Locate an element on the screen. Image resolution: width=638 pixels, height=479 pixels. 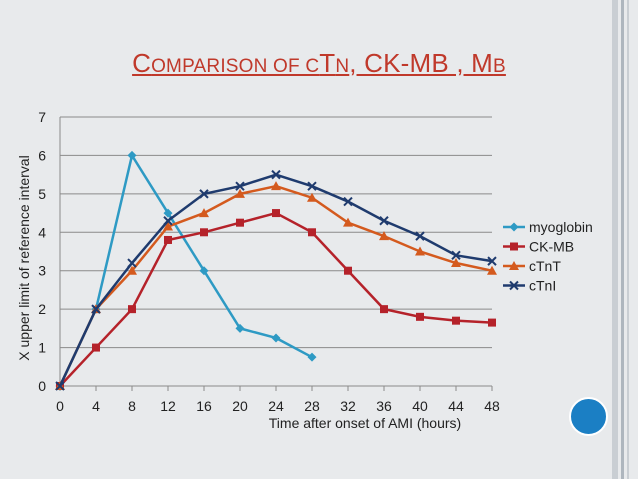
x-tick-label: 32 is located at coordinates (348, 406).